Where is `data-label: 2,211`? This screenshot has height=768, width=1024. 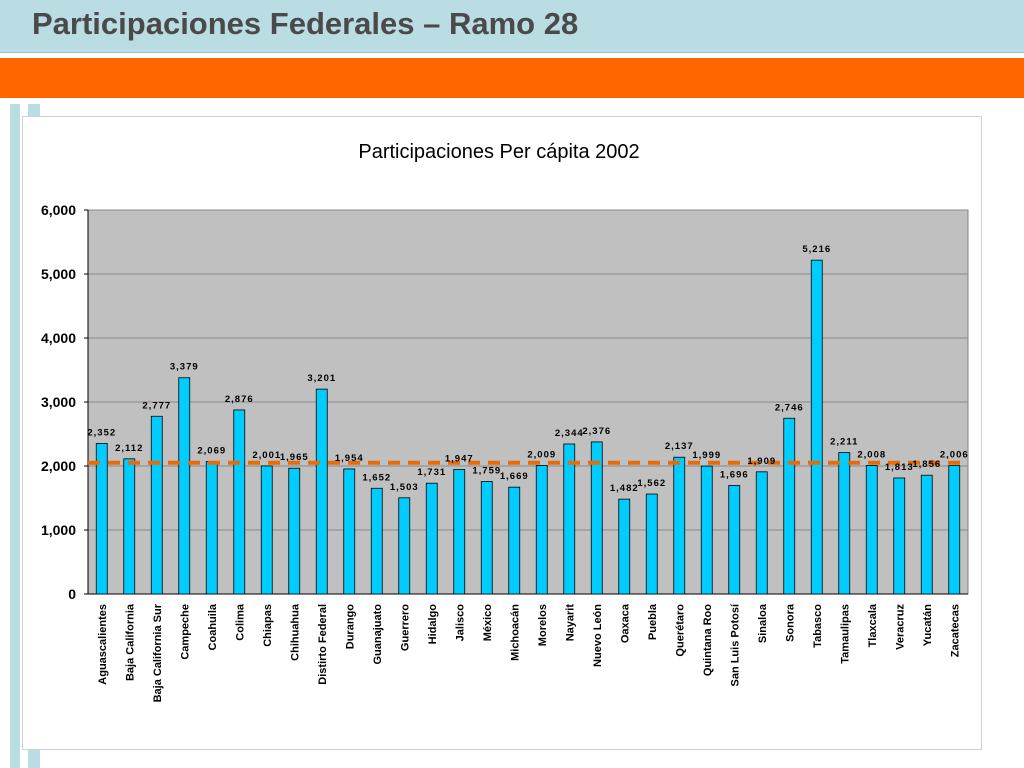 data-label: 2,211 is located at coordinates (844, 441).